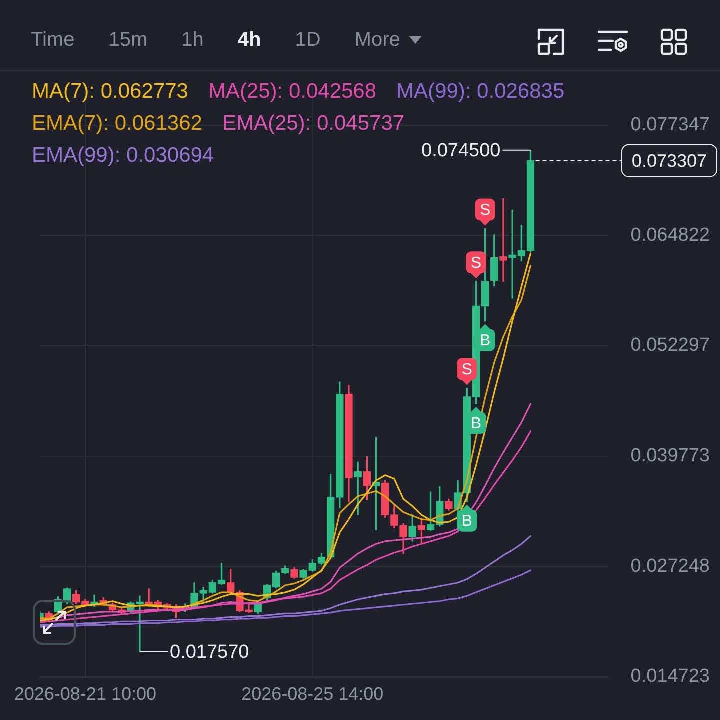 The height and width of the screenshot is (720, 720). Describe the element at coordinates (670, 455) in the screenshot. I see `y-tick-label: 0.039773` at that location.